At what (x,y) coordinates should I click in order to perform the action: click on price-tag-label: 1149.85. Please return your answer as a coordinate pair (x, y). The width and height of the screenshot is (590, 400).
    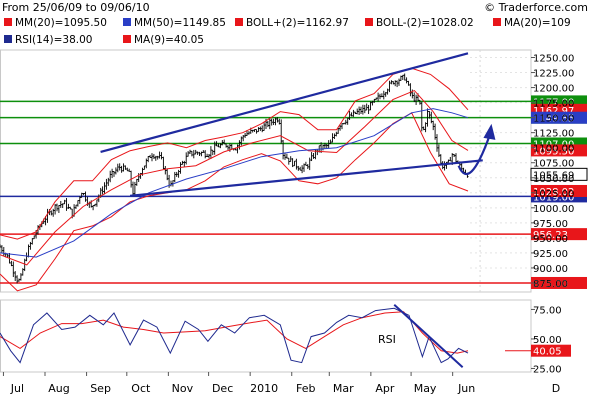
    Looking at the image, I should click on (553, 119).